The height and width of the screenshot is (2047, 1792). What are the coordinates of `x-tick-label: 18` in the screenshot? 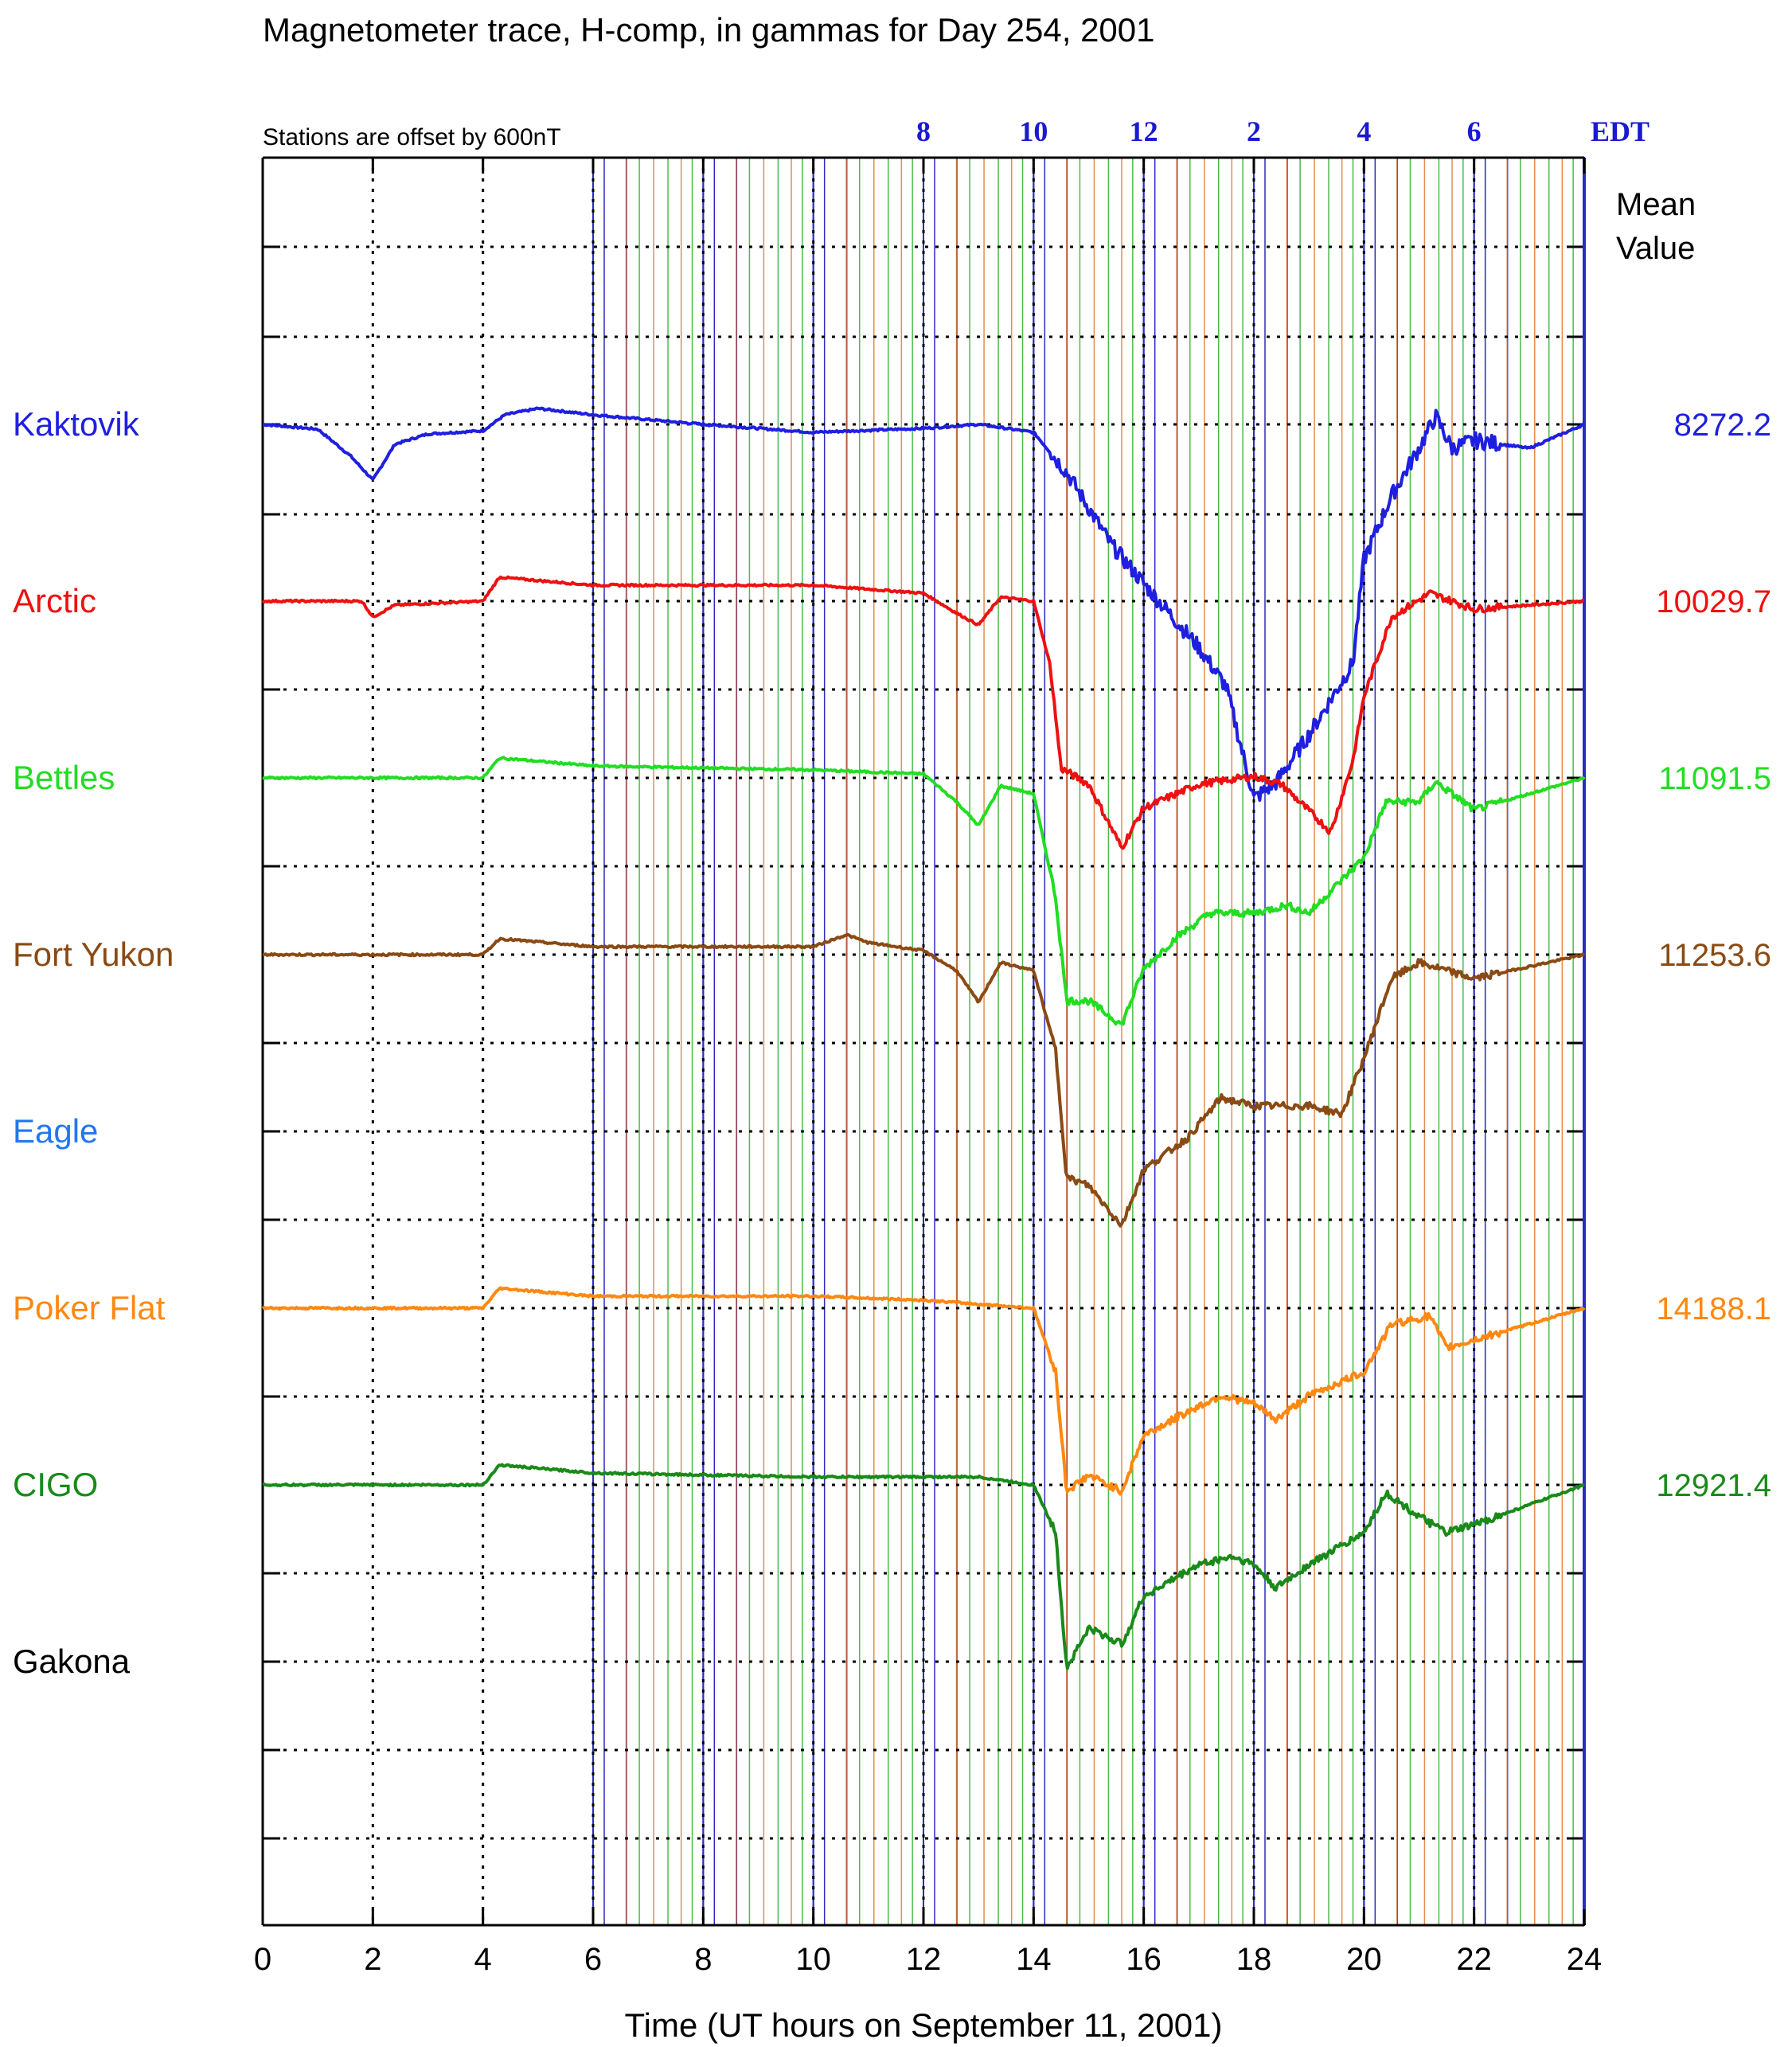 It's located at (1254, 1959).